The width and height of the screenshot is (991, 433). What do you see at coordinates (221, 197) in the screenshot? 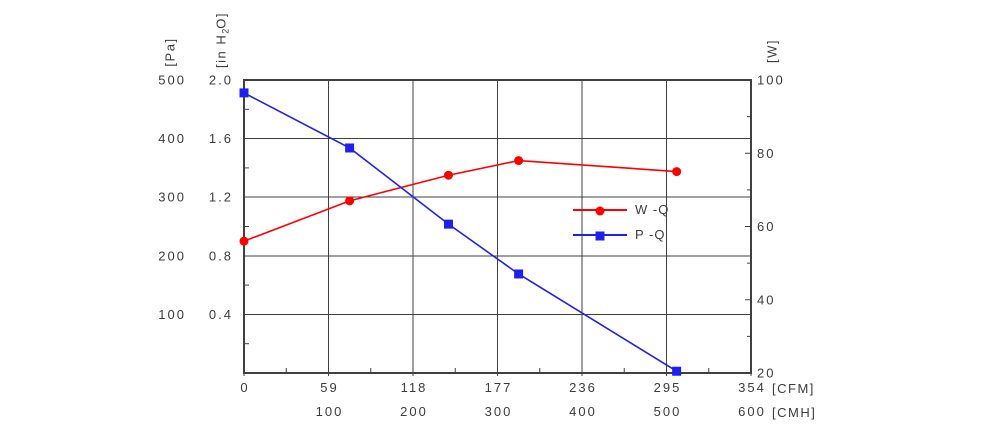
I see `left-inh2o-tick-label: 1.2` at bounding box center [221, 197].